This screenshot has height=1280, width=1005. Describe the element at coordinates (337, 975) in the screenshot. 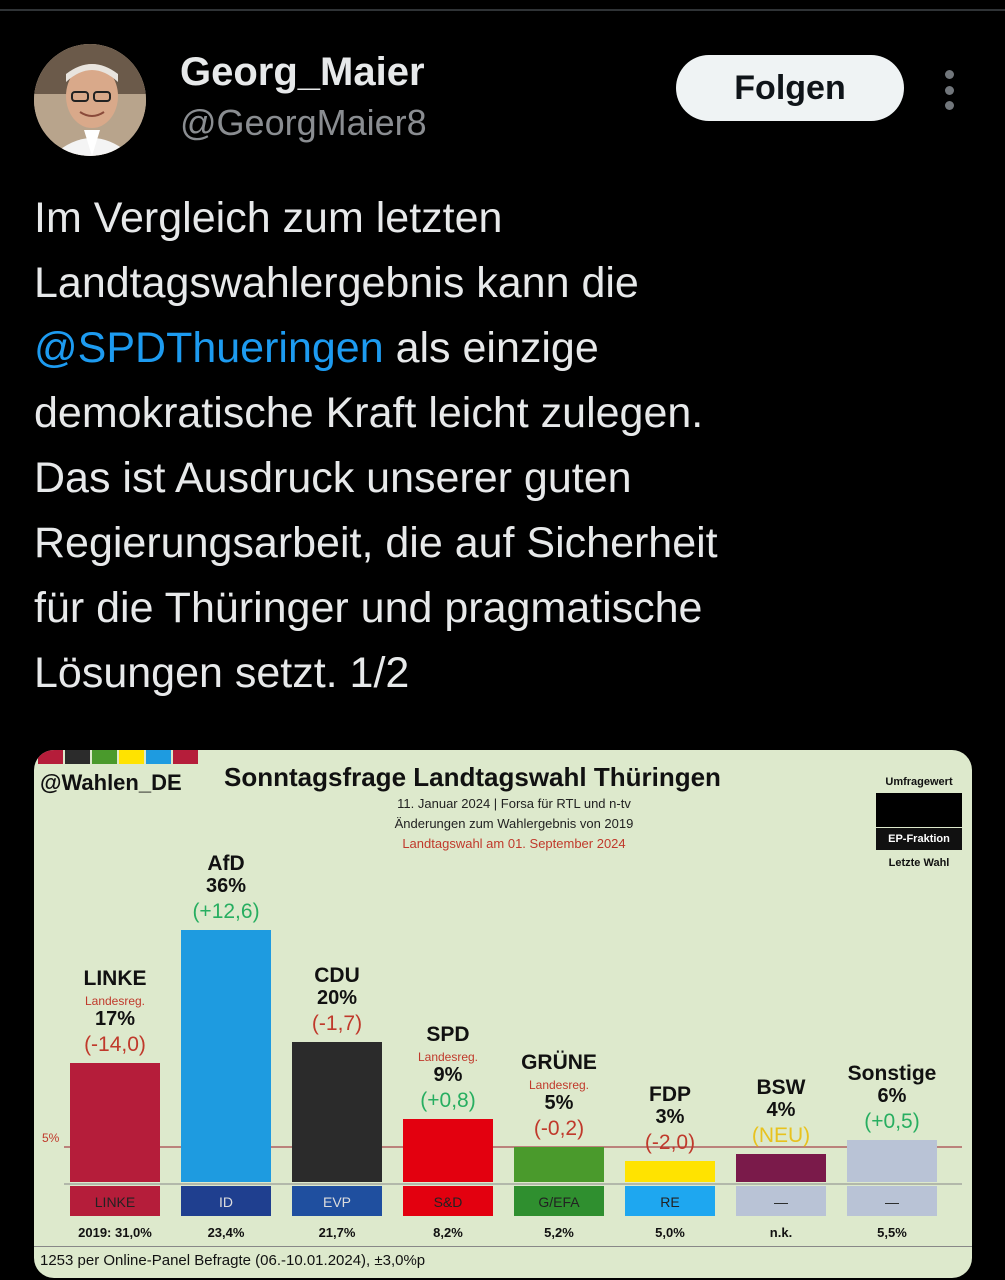

I see `party-name: CDU` at that location.